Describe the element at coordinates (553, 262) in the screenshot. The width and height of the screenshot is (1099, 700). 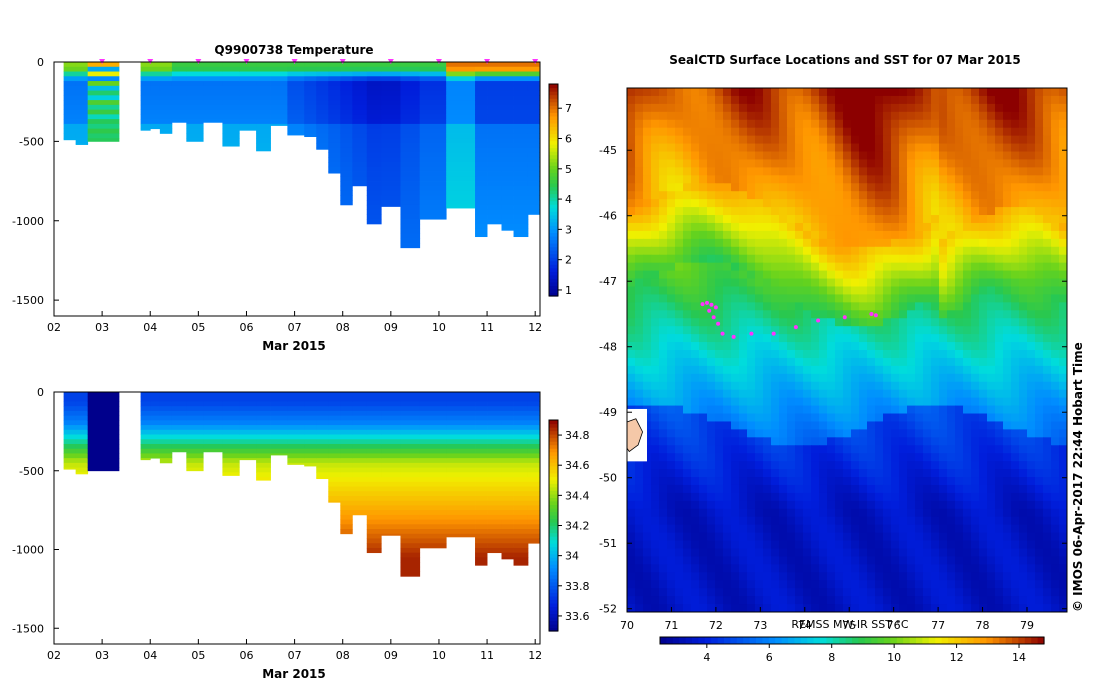
I see `colorbar-swatch` at that location.